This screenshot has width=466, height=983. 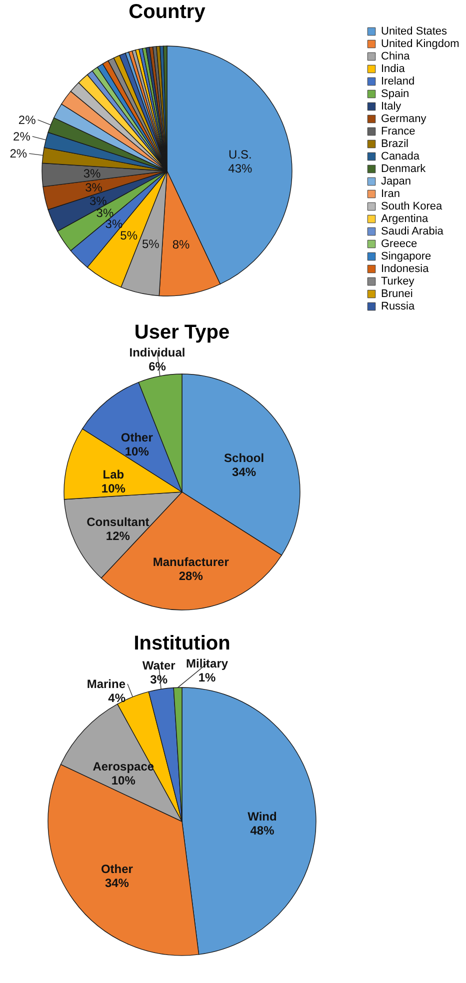 What do you see at coordinates (414, 32) in the screenshot?
I see `legend-label: United States` at bounding box center [414, 32].